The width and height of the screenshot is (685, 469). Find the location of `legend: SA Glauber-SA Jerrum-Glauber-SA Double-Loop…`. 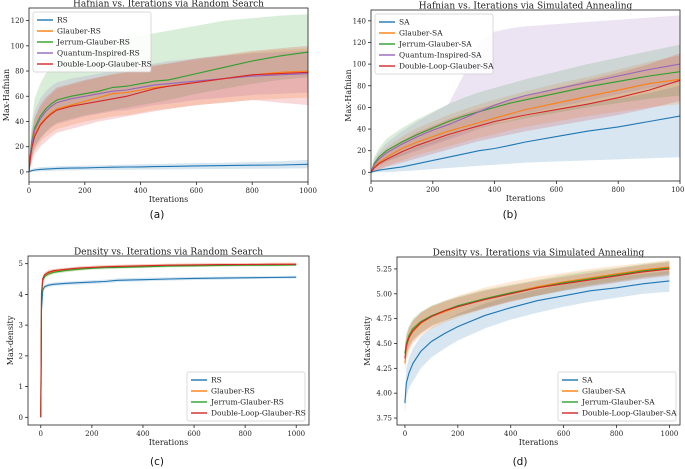

legend: SA Glauber-SA Jerrum-Glauber-SA Double-Loop… is located at coordinates (617, 396).